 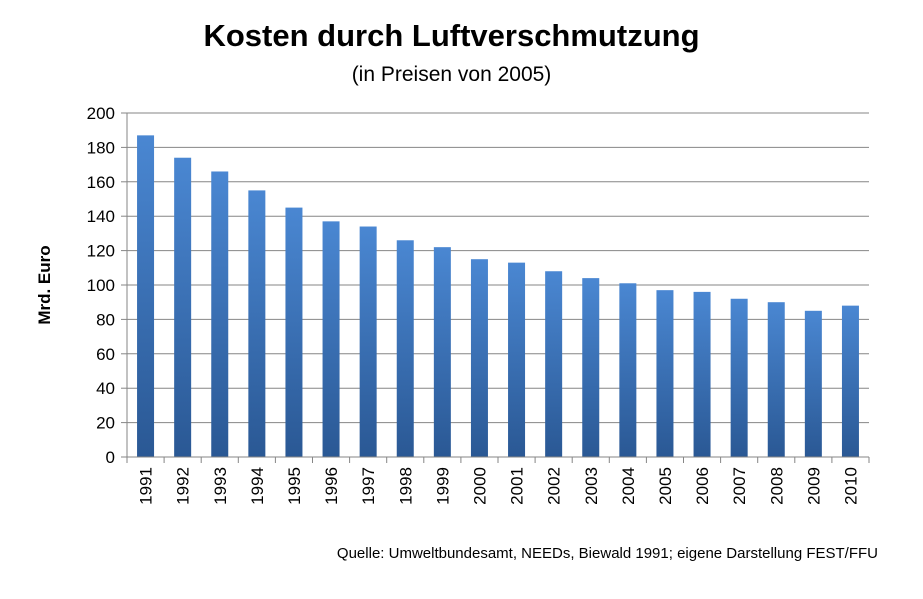 What do you see at coordinates (739, 377) in the screenshot?
I see `bar-2007` at bounding box center [739, 377].